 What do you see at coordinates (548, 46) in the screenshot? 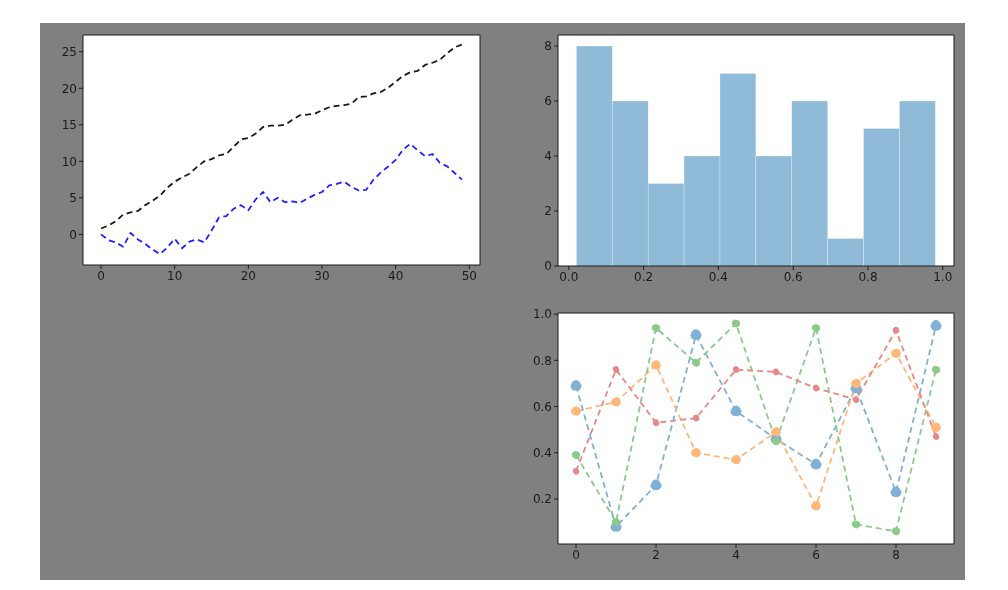
I see `y-tick-label: 8` at bounding box center [548, 46].